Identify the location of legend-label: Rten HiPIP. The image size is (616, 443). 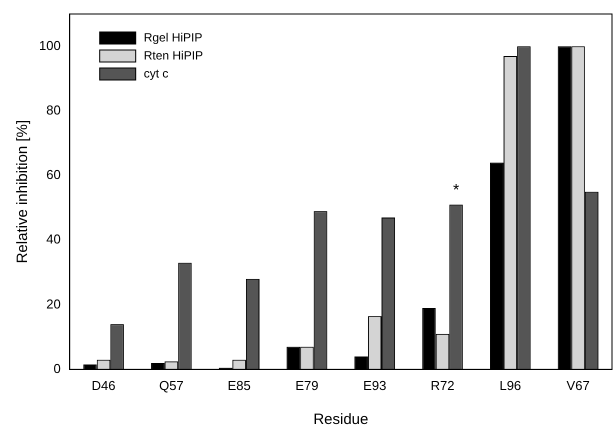
(174, 55).